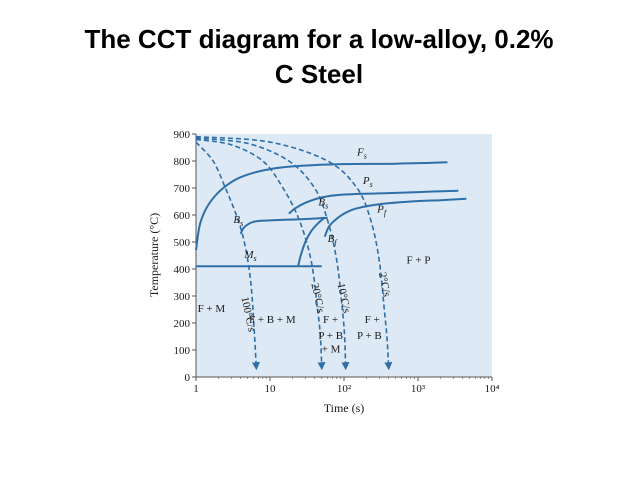 This screenshot has width=638, height=479. Describe the element at coordinates (182, 351) in the screenshot. I see `y-tick-label: 100` at that location.